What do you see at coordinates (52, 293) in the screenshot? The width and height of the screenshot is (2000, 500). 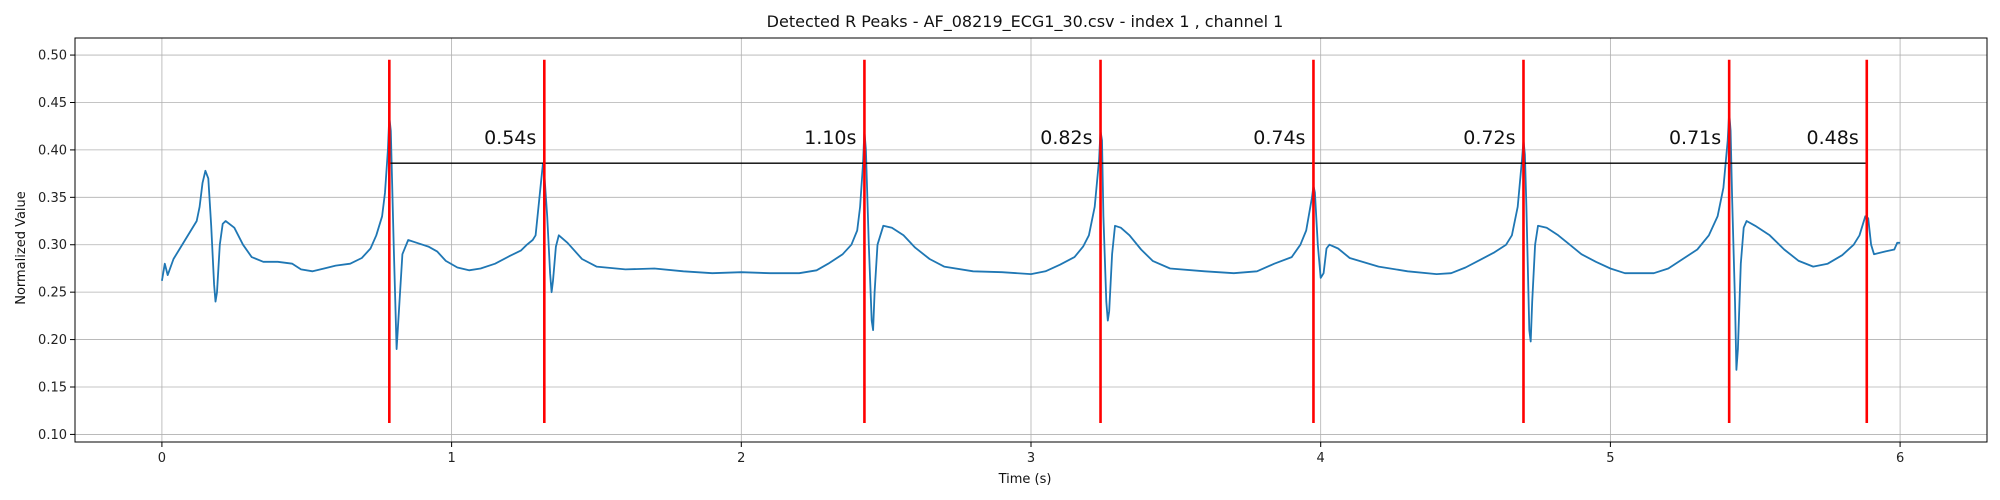 I see `y-tick-label: 0.25` at bounding box center [52, 293].